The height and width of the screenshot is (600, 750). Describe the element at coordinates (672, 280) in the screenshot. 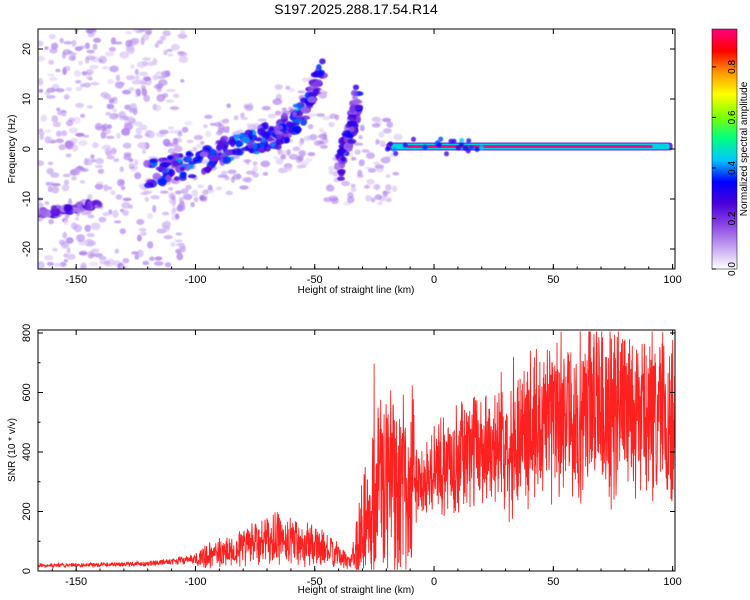

I see `spectrogram-x-tick-label: 100` at that location.